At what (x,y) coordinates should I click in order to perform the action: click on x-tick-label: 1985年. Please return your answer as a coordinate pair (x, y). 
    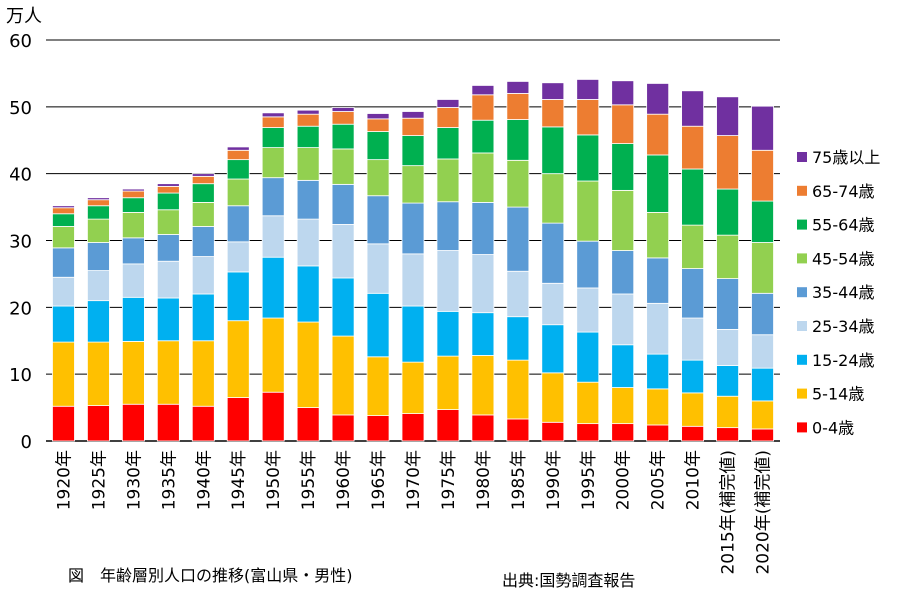
    Looking at the image, I should click on (519, 480).